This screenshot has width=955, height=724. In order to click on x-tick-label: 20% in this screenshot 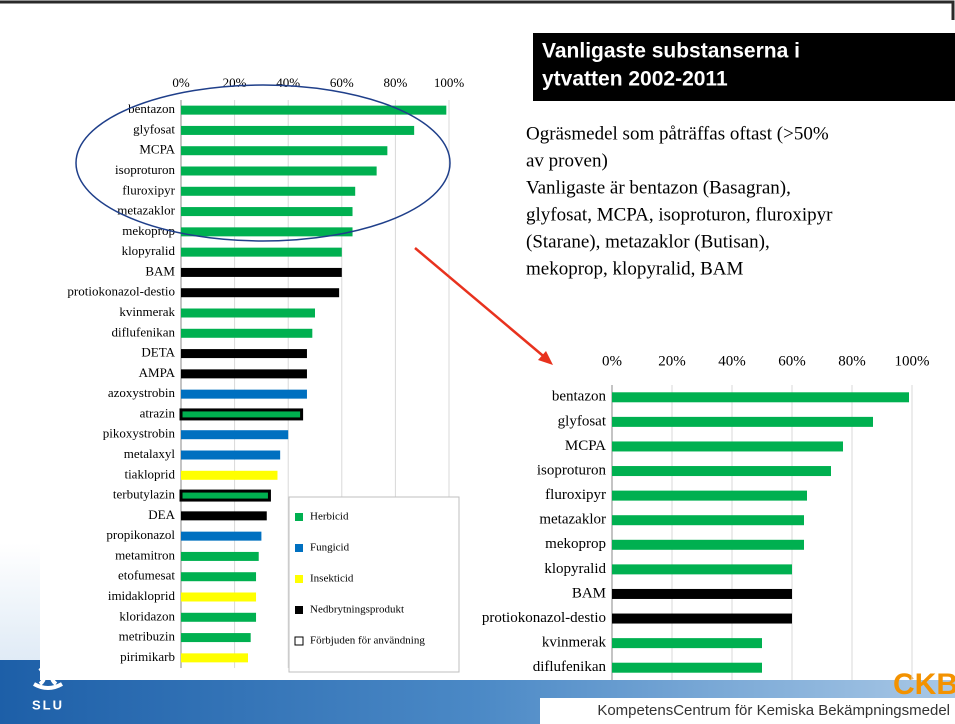, I will do `click(672, 361)`.